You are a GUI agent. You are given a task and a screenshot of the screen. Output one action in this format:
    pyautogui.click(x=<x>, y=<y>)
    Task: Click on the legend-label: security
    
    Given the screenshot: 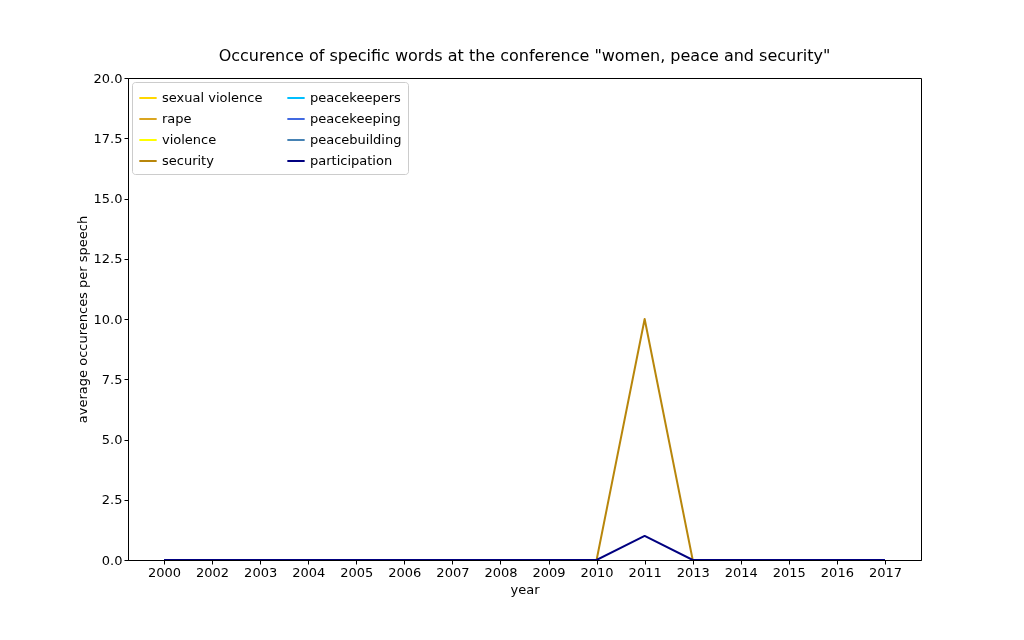 What is the action you would take?
    pyautogui.click(x=188, y=160)
    